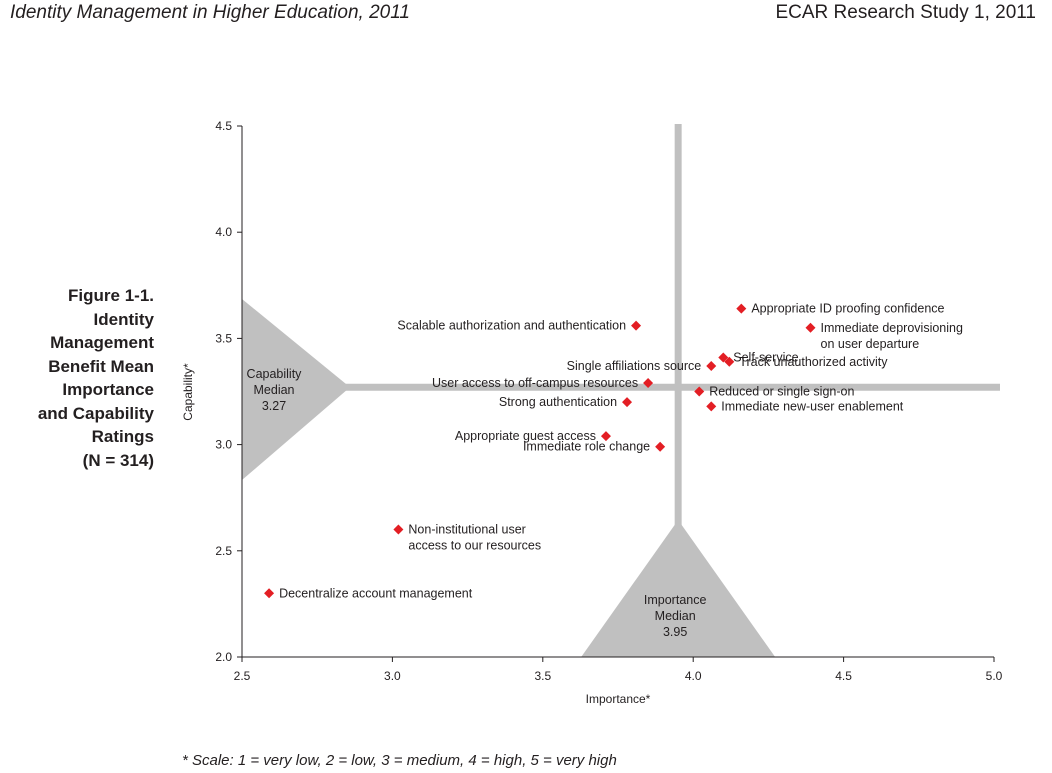  Describe the element at coordinates (994, 676) in the screenshot. I see `x-tick-label: 5.0` at that location.